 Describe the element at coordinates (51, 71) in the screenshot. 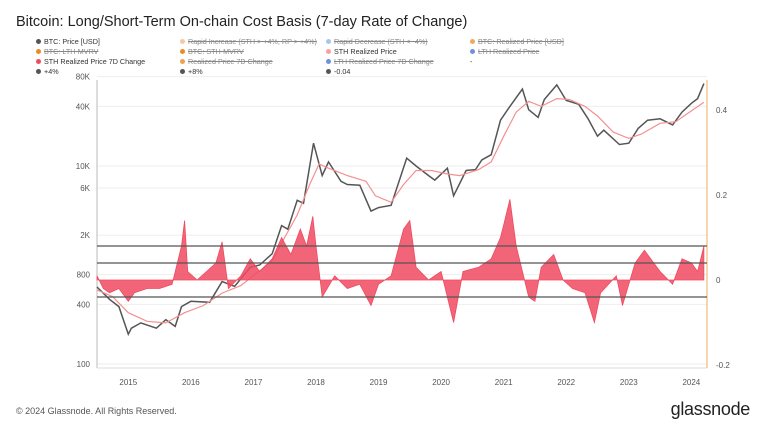

I see `legend-label: +4%` at that location.